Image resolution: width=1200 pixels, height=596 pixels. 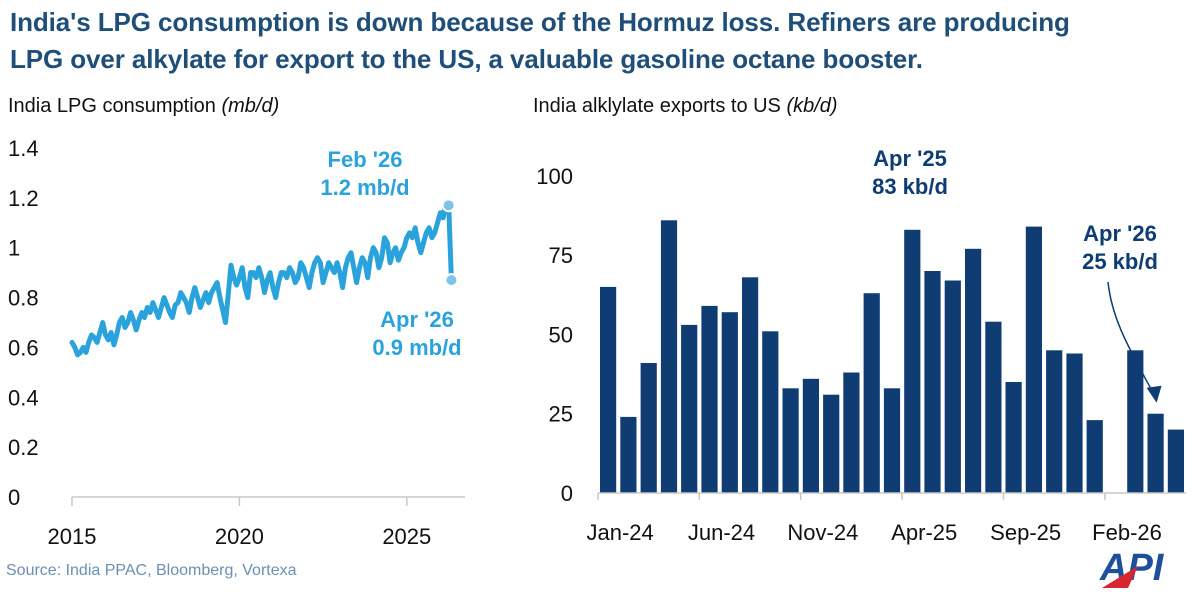 I want to click on lpg-series-line, so click(x=261, y=279).